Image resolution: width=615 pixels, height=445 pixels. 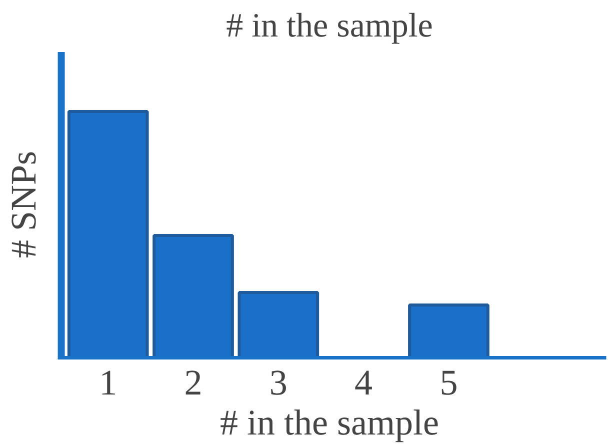 What do you see at coordinates (193, 382) in the screenshot?
I see `x-tick-label: 2` at bounding box center [193, 382].